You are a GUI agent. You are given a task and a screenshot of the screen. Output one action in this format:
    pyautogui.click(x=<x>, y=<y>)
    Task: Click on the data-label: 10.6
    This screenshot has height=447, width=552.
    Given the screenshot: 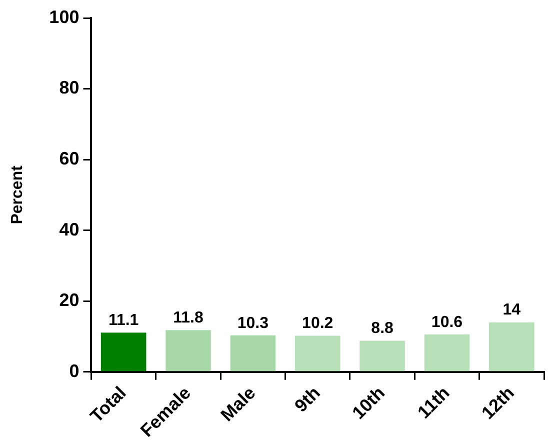 What is the action you would take?
    pyautogui.click(x=447, y=322)
    